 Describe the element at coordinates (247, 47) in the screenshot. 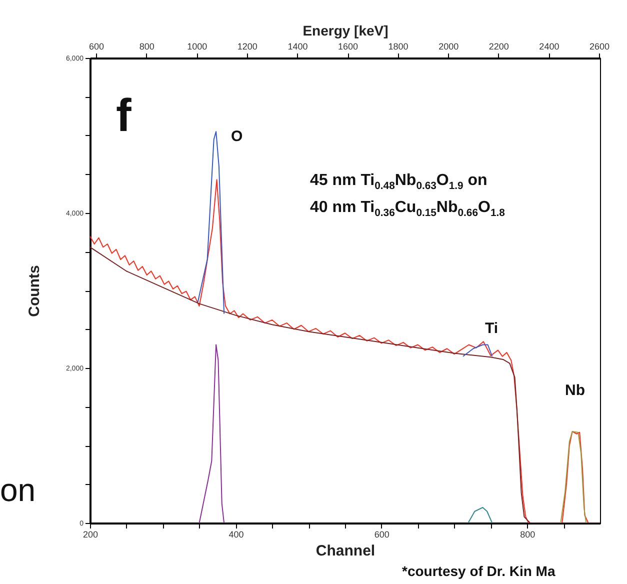

I see `x2-tick-label: 1200` at that location.